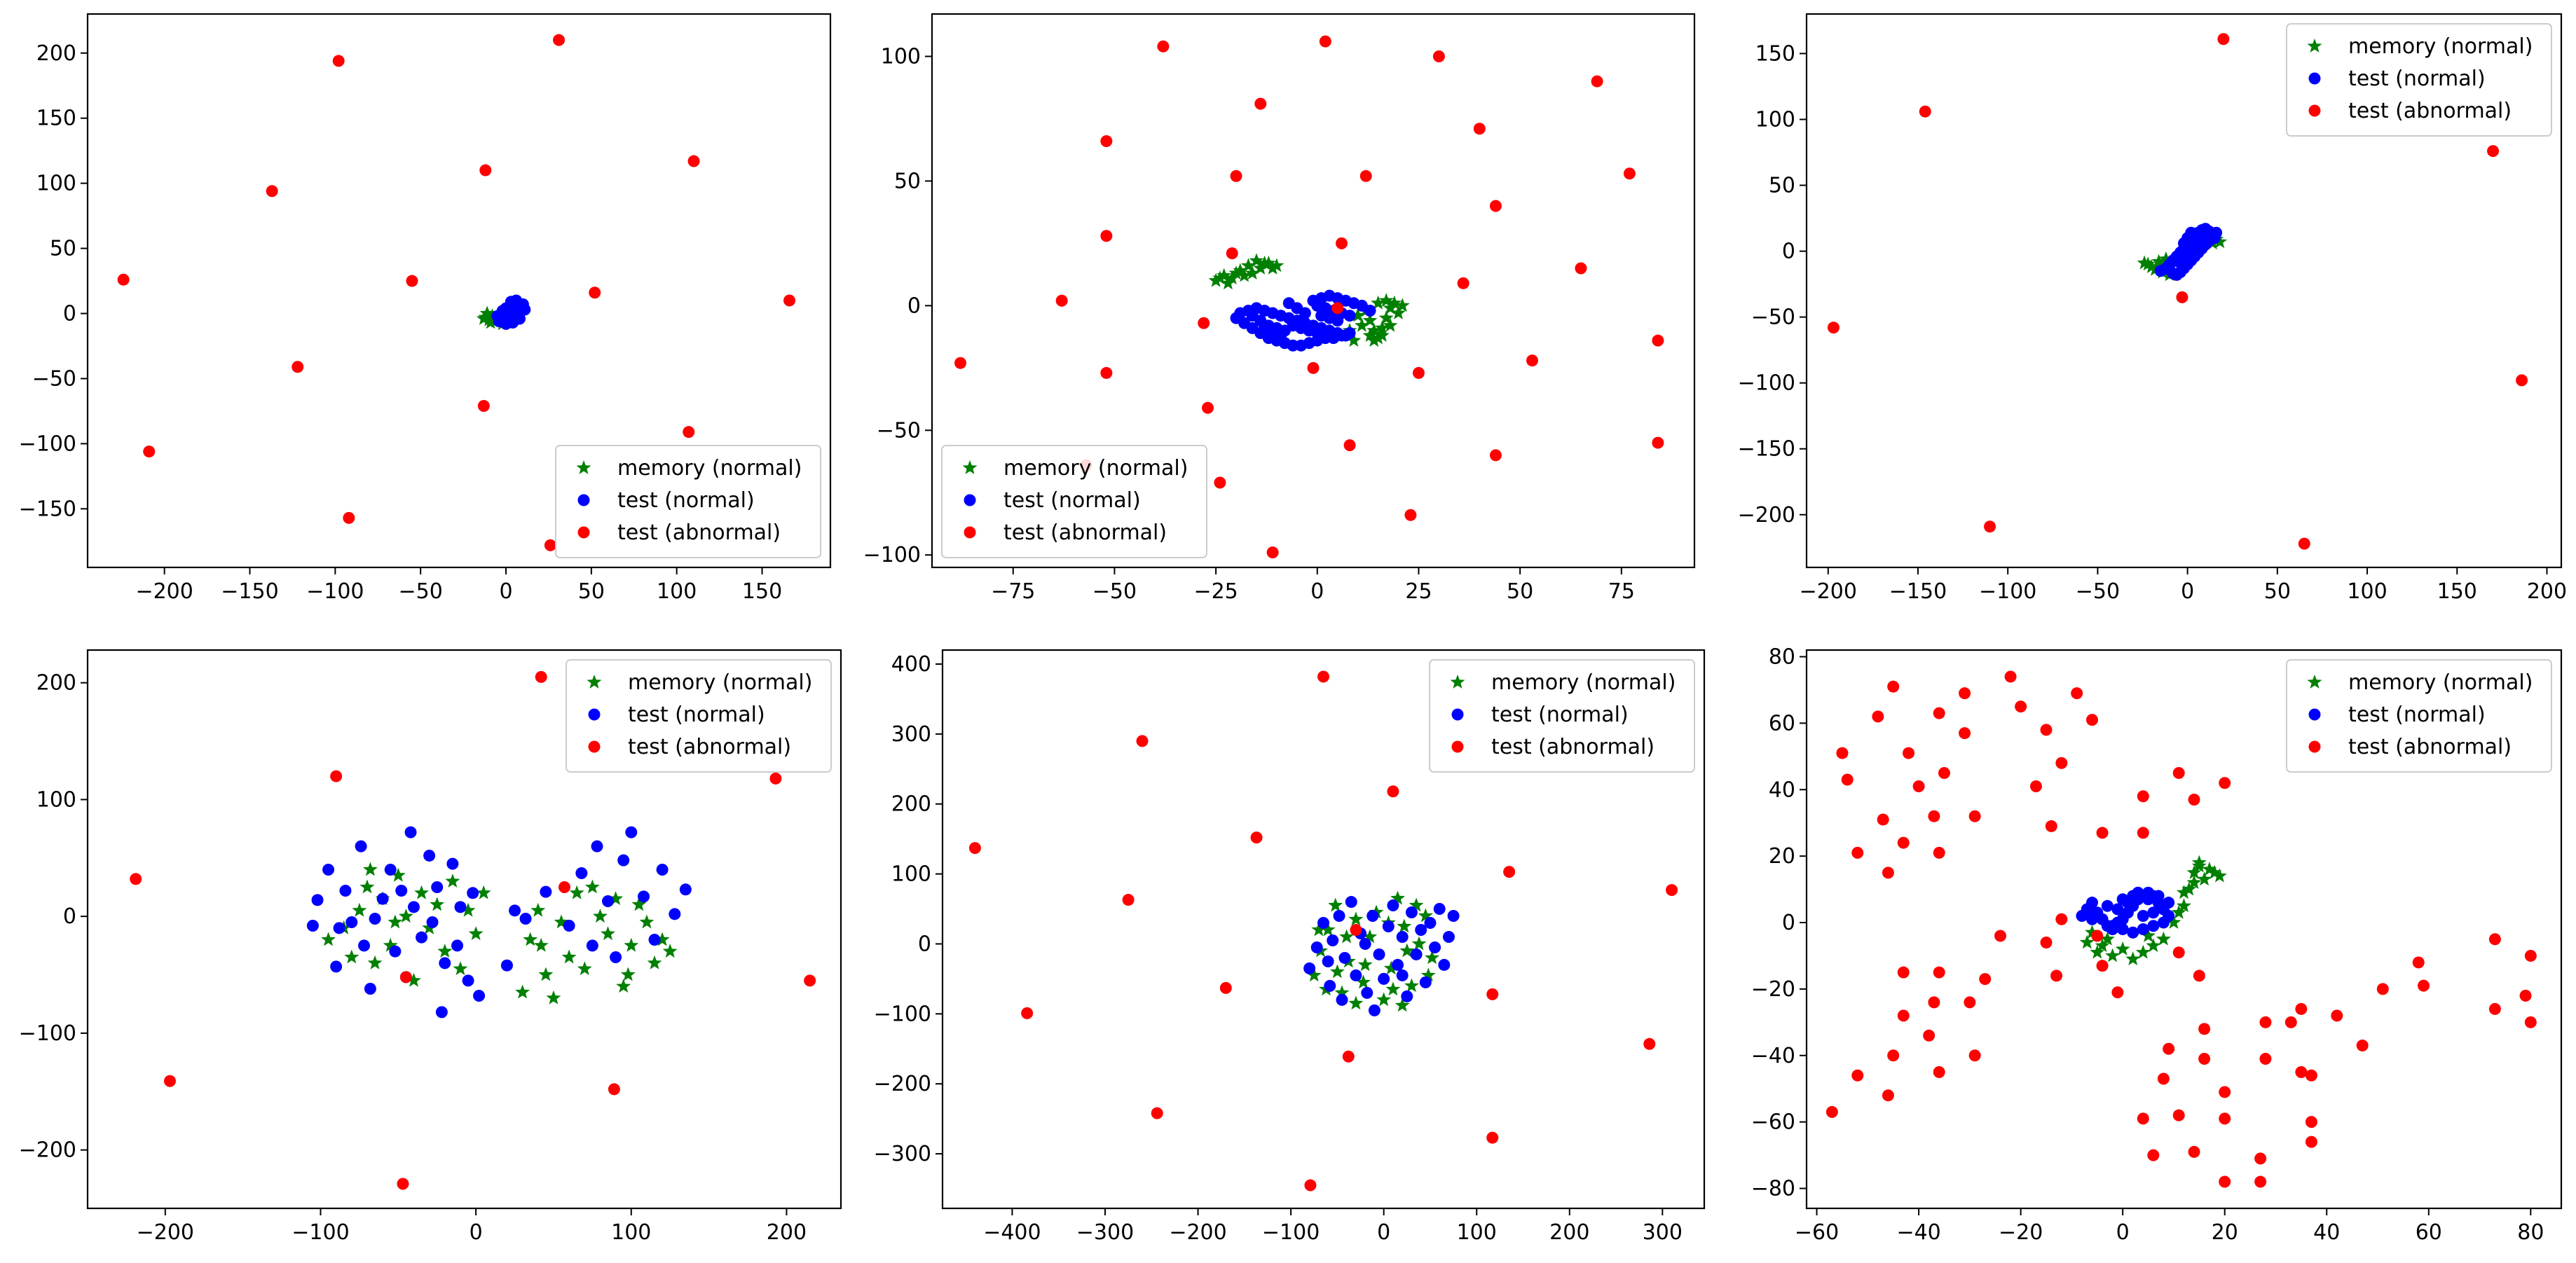 This screenshot has width=2576, height=1263. I want to click on x-tick-label: −150, so click(250, 592).